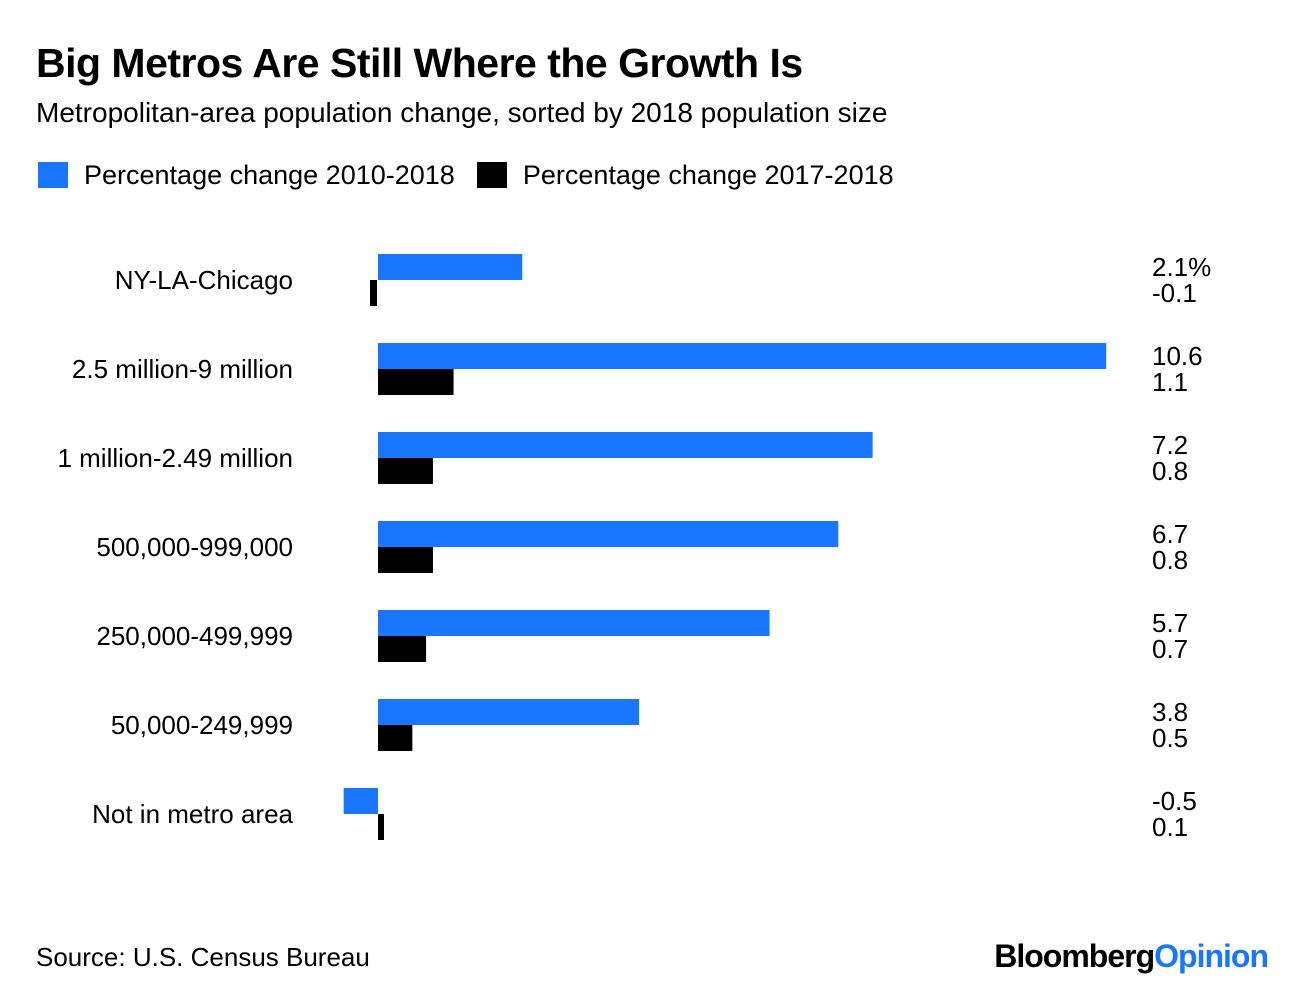 This screenshot has width=1296, height=990. I want to click on value-label-2017-2018: 0.5, so click(1170, 738).